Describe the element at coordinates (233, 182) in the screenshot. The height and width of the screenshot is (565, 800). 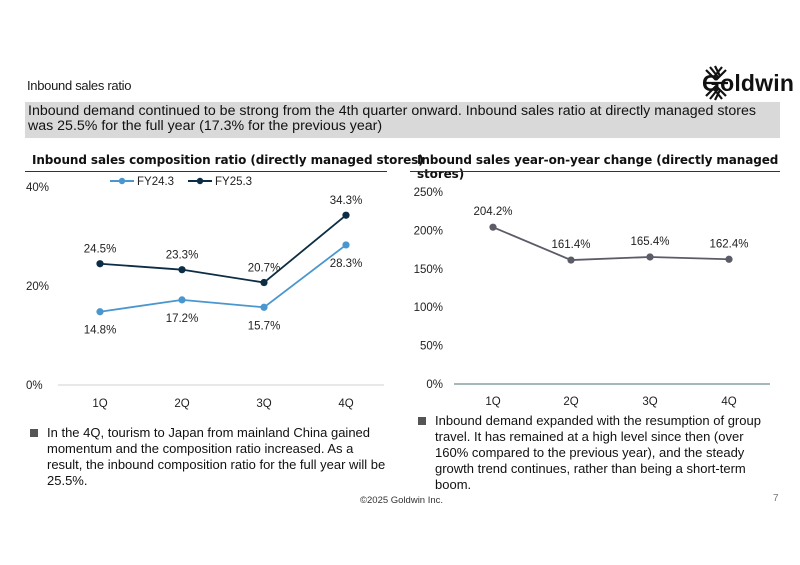
I see `legend-label: FY25.3` at that location.